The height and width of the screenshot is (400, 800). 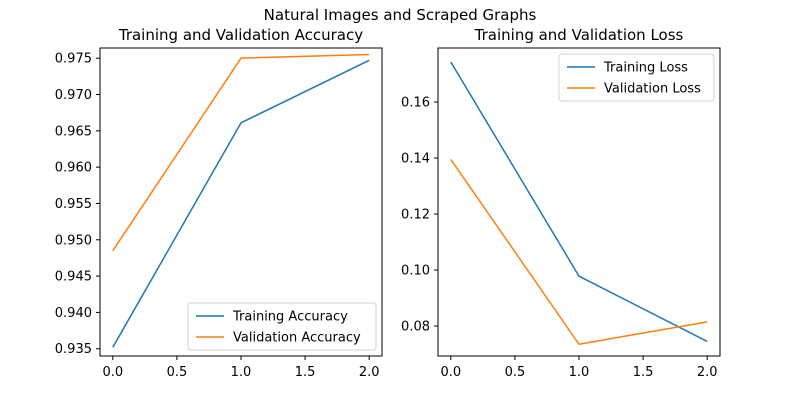 What do you see at coordinates (73, 313) in the screenshot?
I see `y-tick-label: 0.940` at bounding box center [73, 313].